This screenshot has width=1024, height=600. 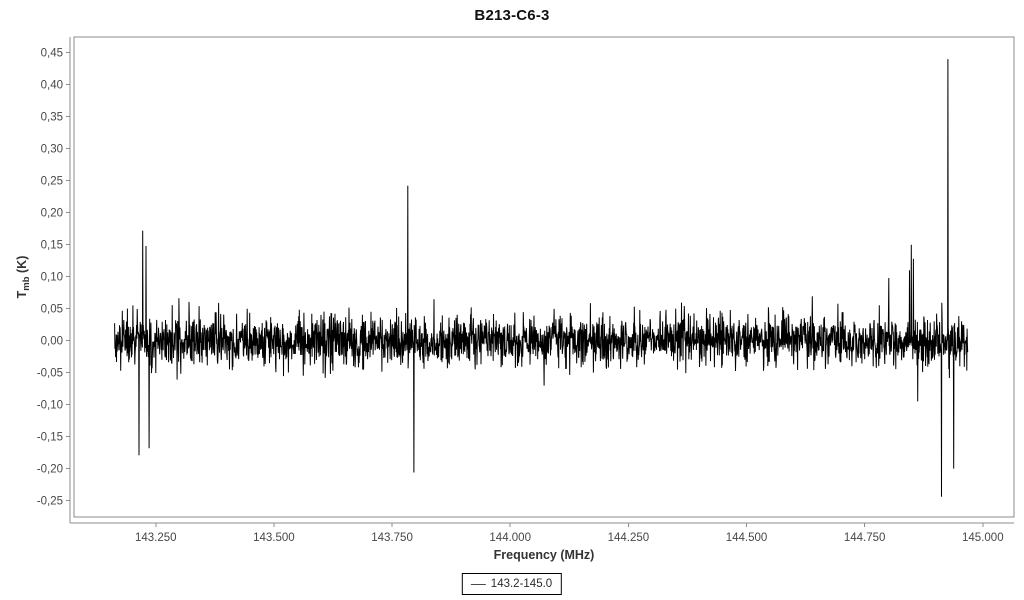 I want to click on svg-text: 144.250, so click(x=629, y=538).